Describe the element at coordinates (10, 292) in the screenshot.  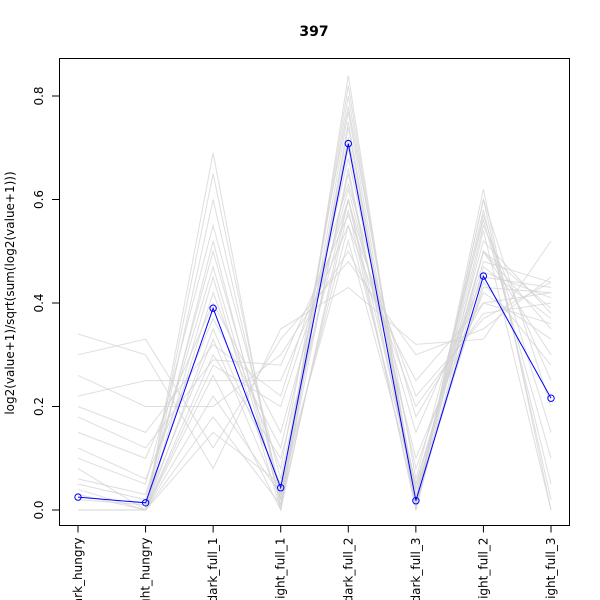
I see `y-axis-label: log2(value+1)/sqrt(sum(log2(value+1)))` at that location.